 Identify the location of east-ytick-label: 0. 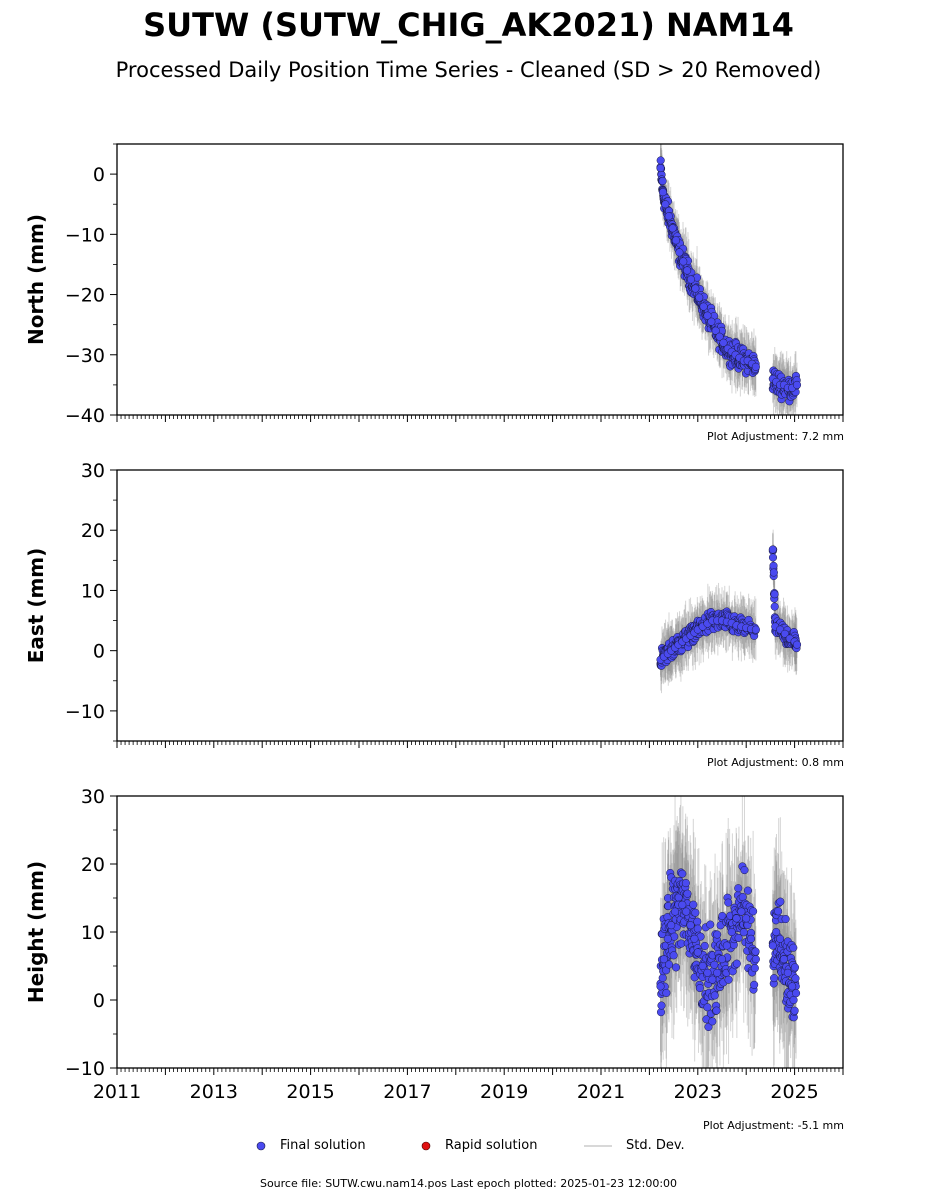
(99, 652).